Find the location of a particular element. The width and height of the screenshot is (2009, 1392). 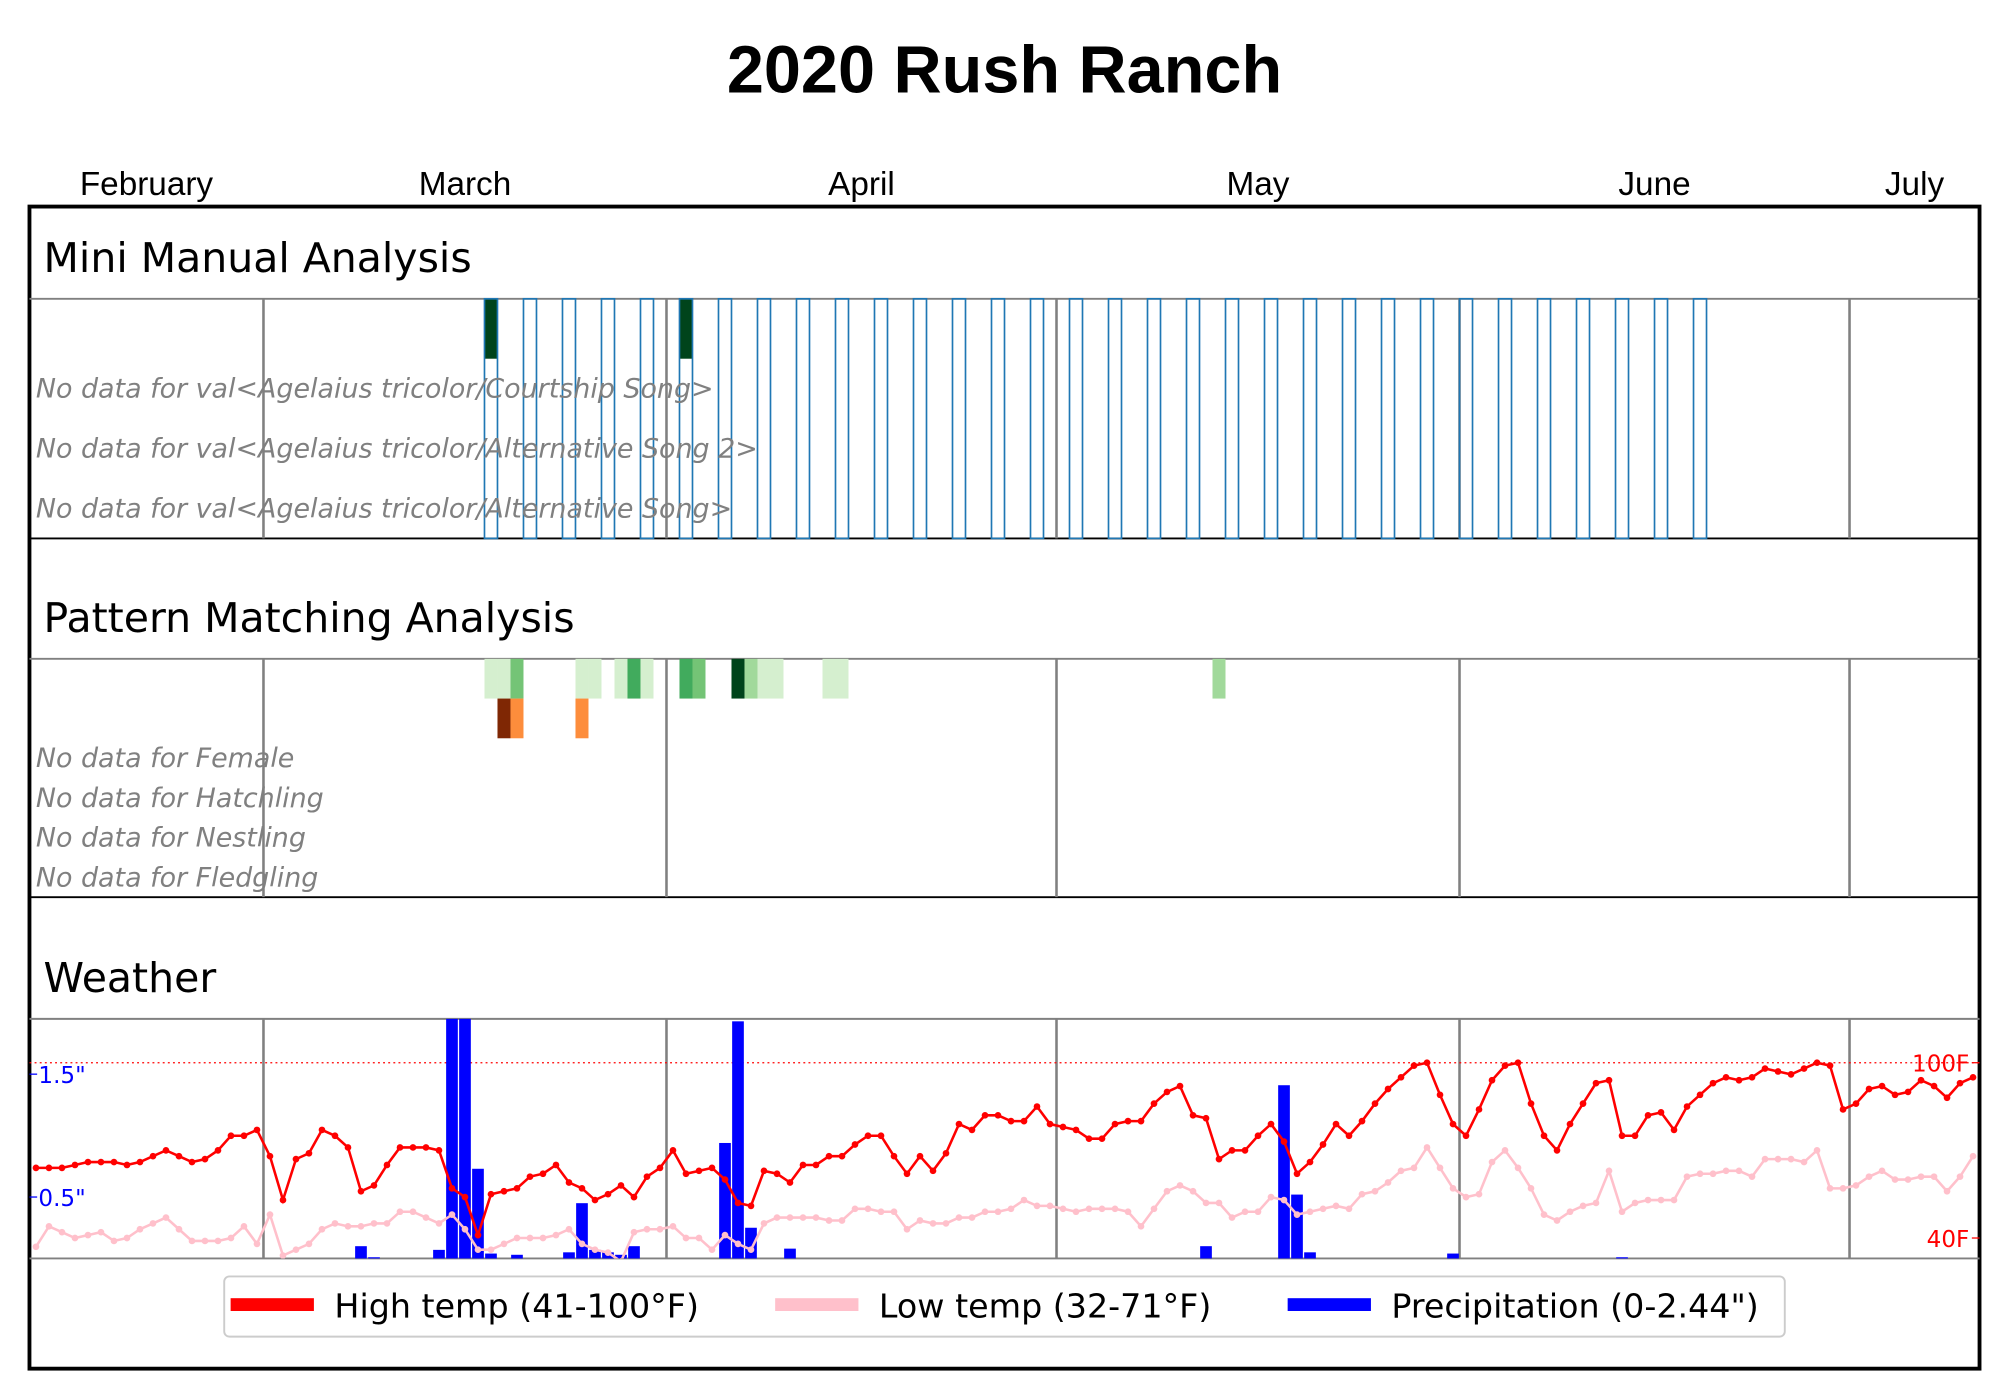

y2-tick-label: 0.5" is located at coordinates (61, 1199).